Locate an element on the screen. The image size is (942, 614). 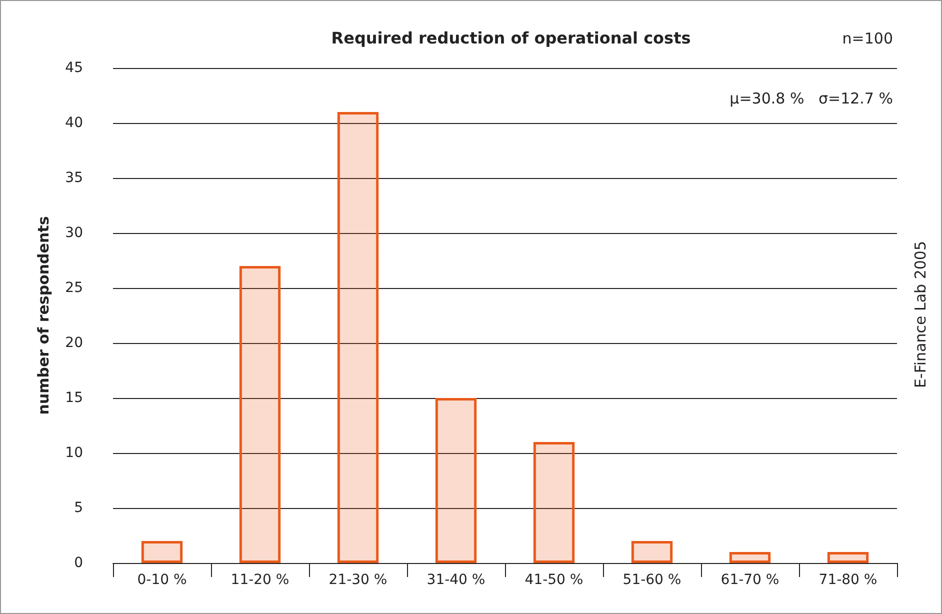
y-tick-label: 25 is located at coordinates (74, 288).